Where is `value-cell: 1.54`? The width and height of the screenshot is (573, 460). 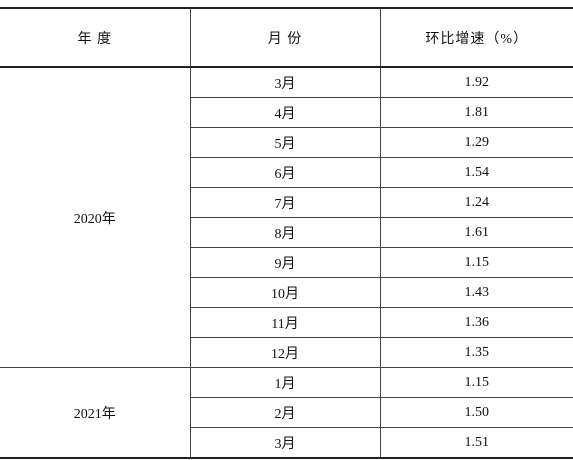 value-cell: 1.54 is located at coordinates (476, 172).